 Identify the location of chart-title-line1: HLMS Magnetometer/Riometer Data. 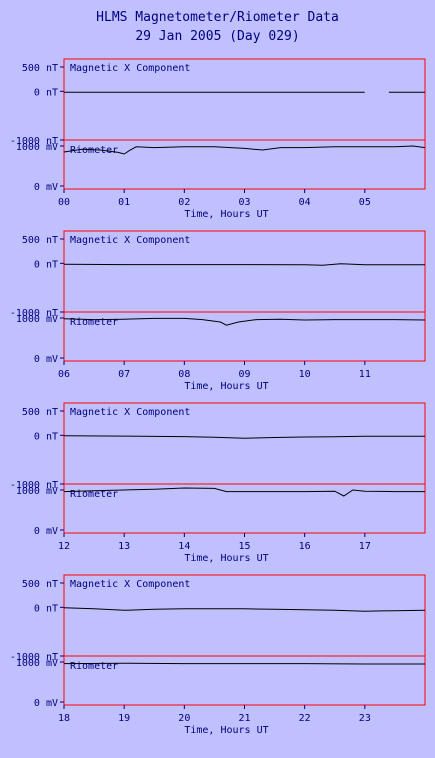
(217, 17).